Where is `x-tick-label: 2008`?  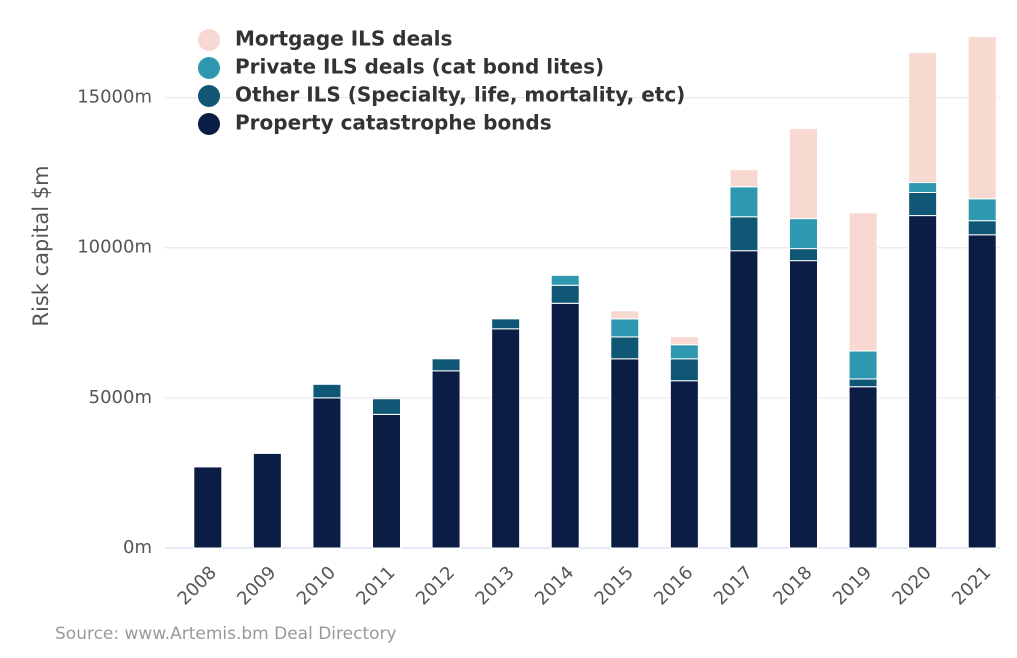 x-tick-label: 2008 is located at coordinates (197, 585).